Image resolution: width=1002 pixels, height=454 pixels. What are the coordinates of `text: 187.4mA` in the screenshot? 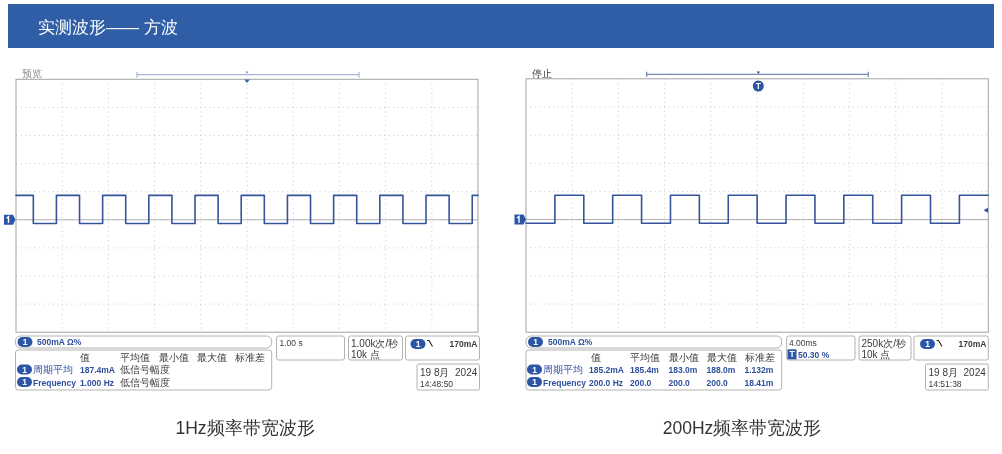 It's located at (97, 370).